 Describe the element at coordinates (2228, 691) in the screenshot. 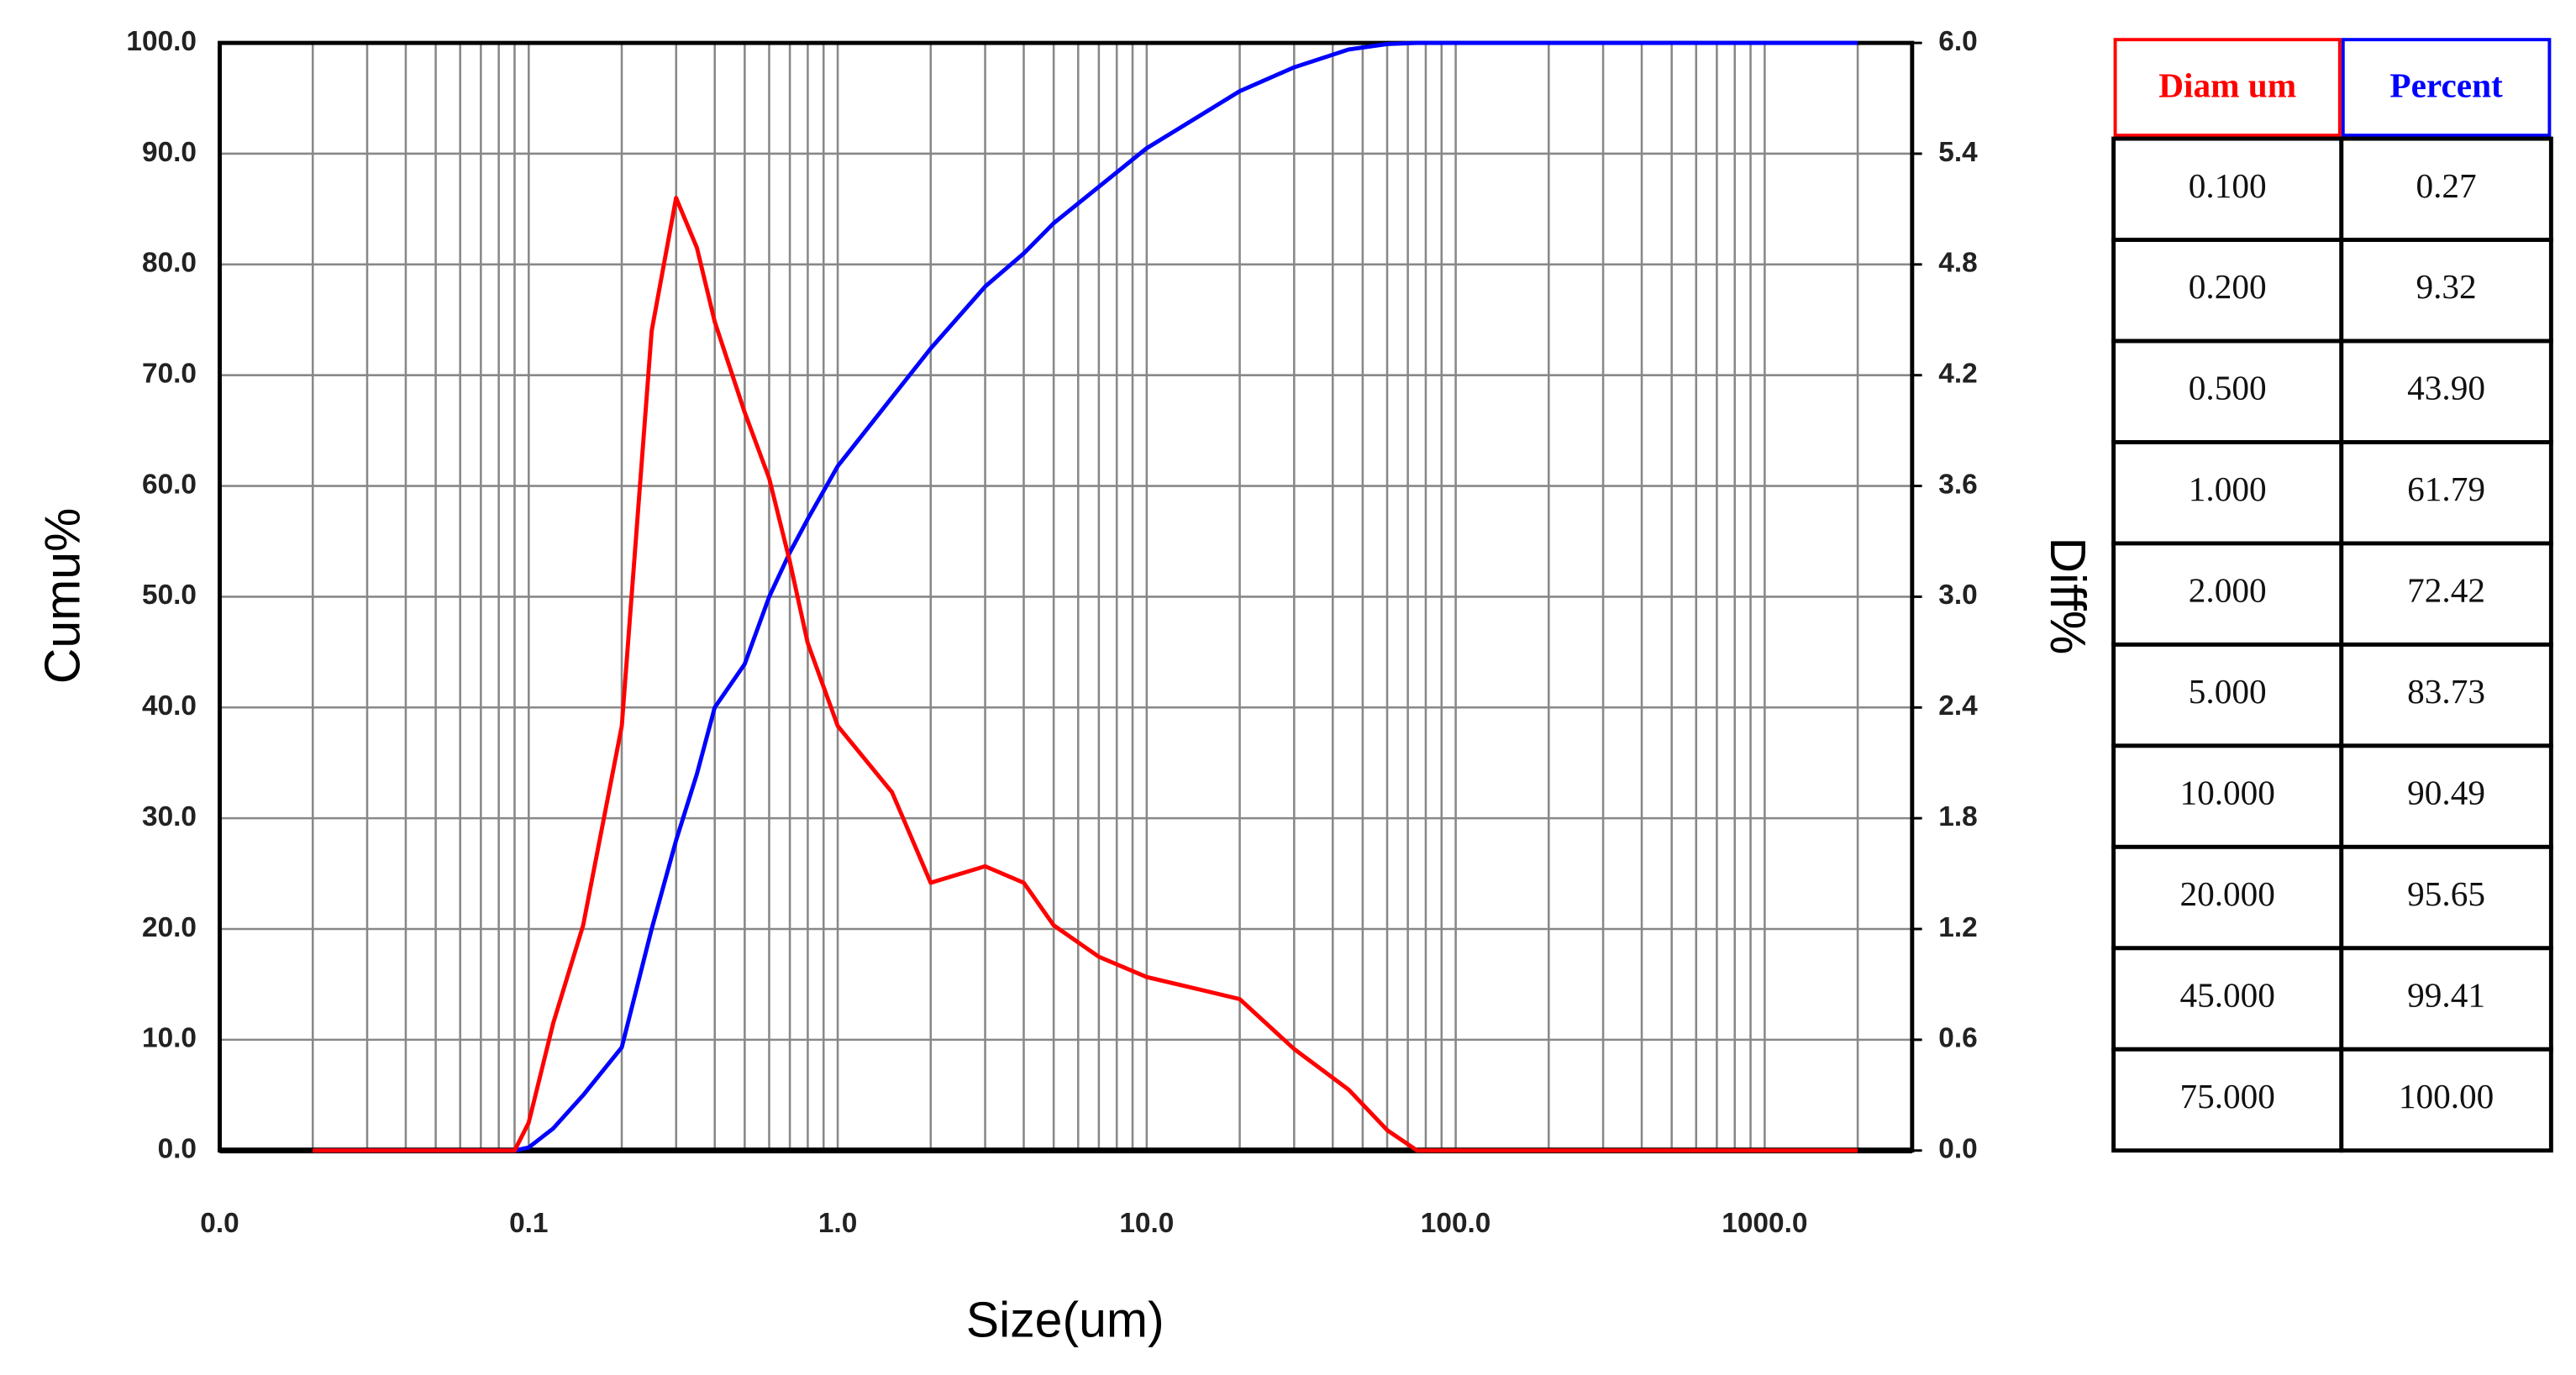

I see `table-cell-text: 5.000` at that location.